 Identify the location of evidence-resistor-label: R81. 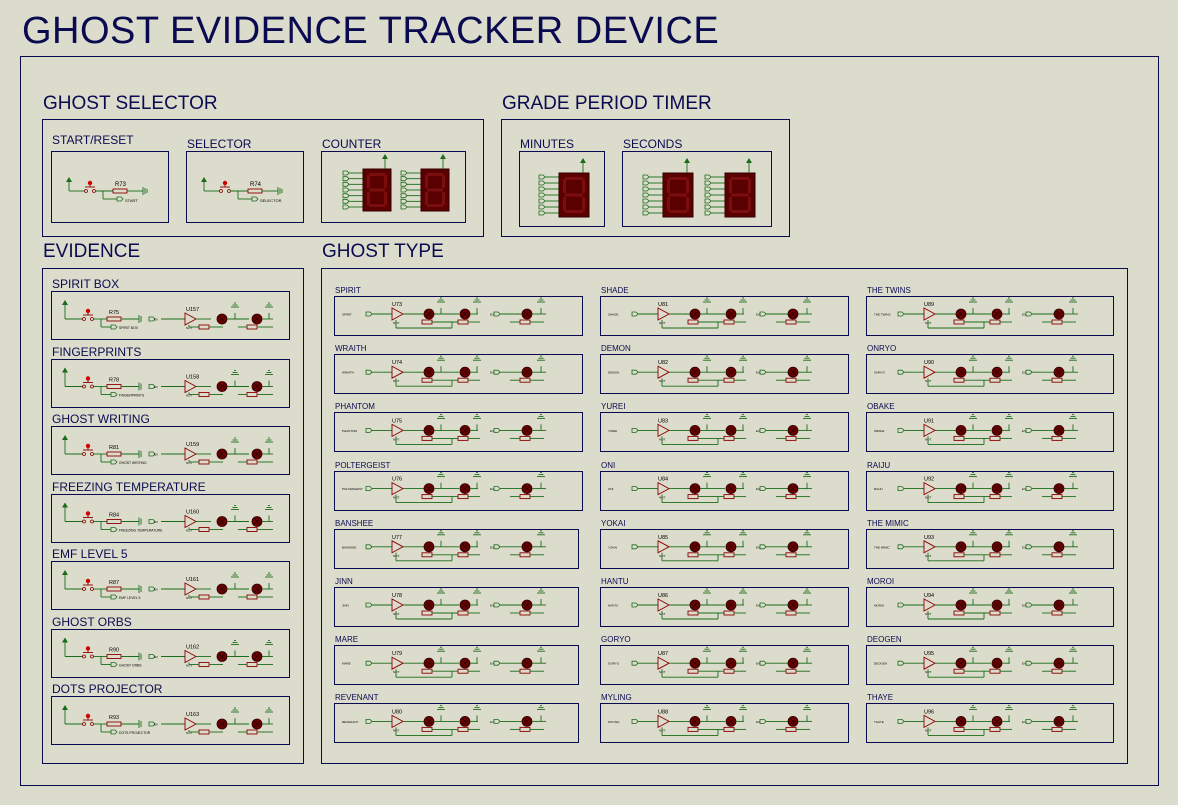
(114, 448).